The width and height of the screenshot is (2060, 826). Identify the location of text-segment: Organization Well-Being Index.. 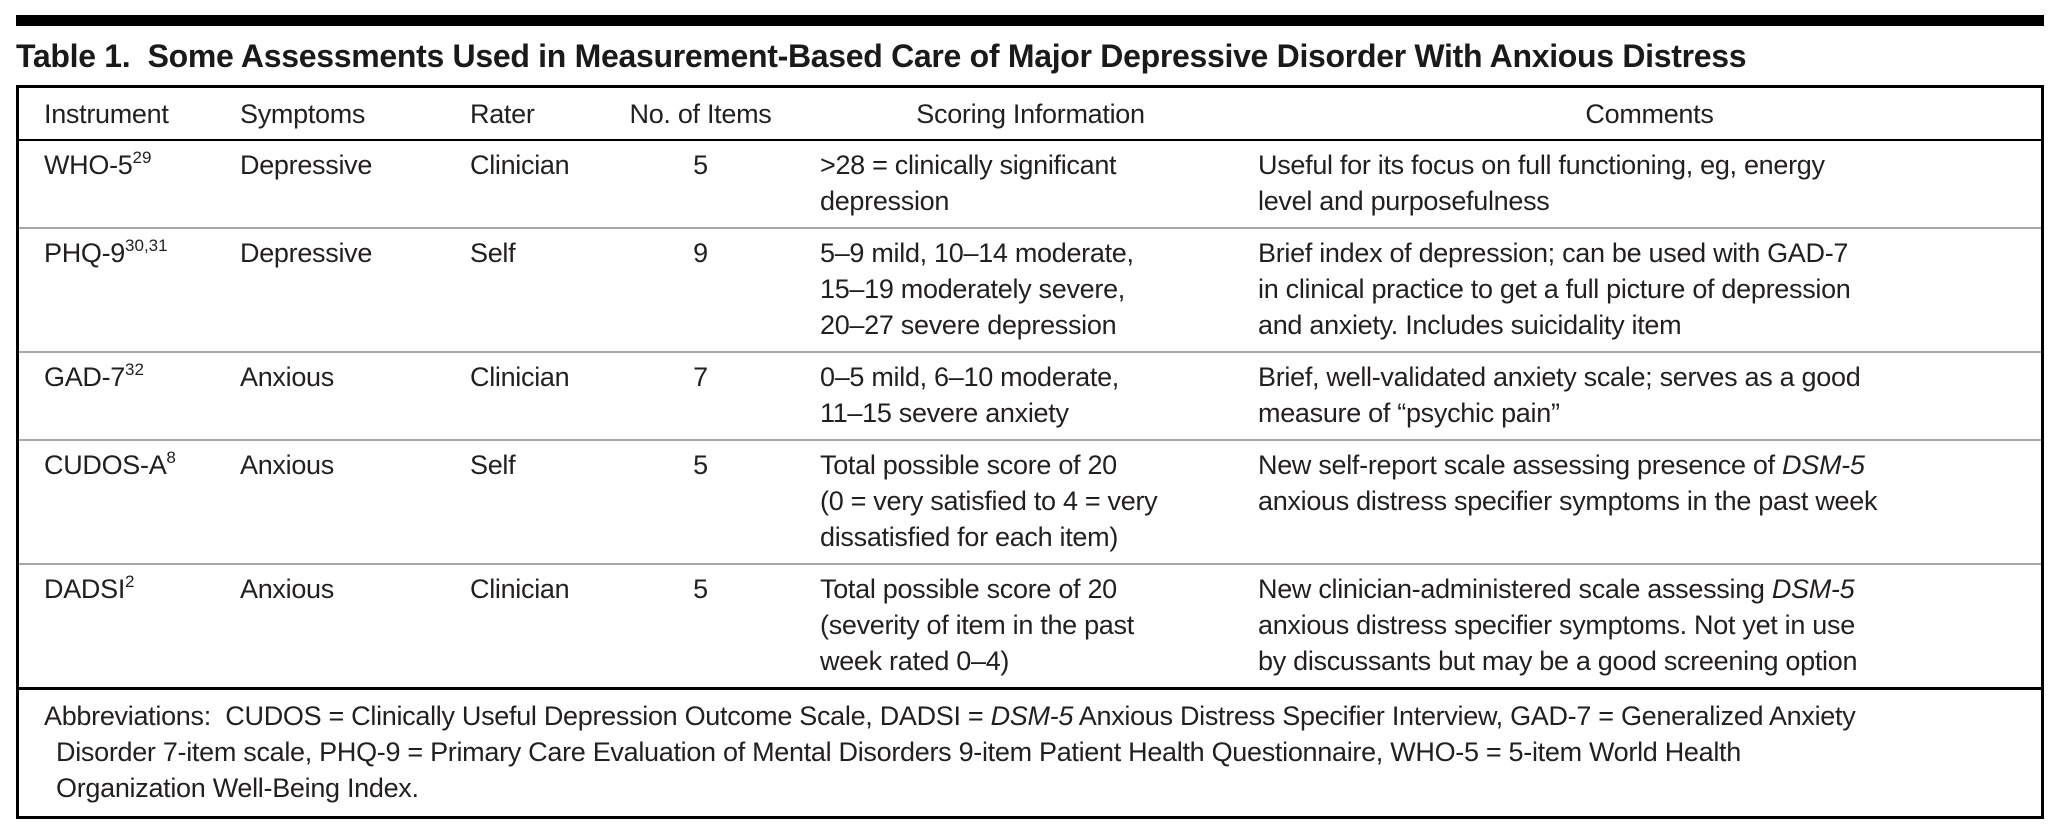
(237, 788).